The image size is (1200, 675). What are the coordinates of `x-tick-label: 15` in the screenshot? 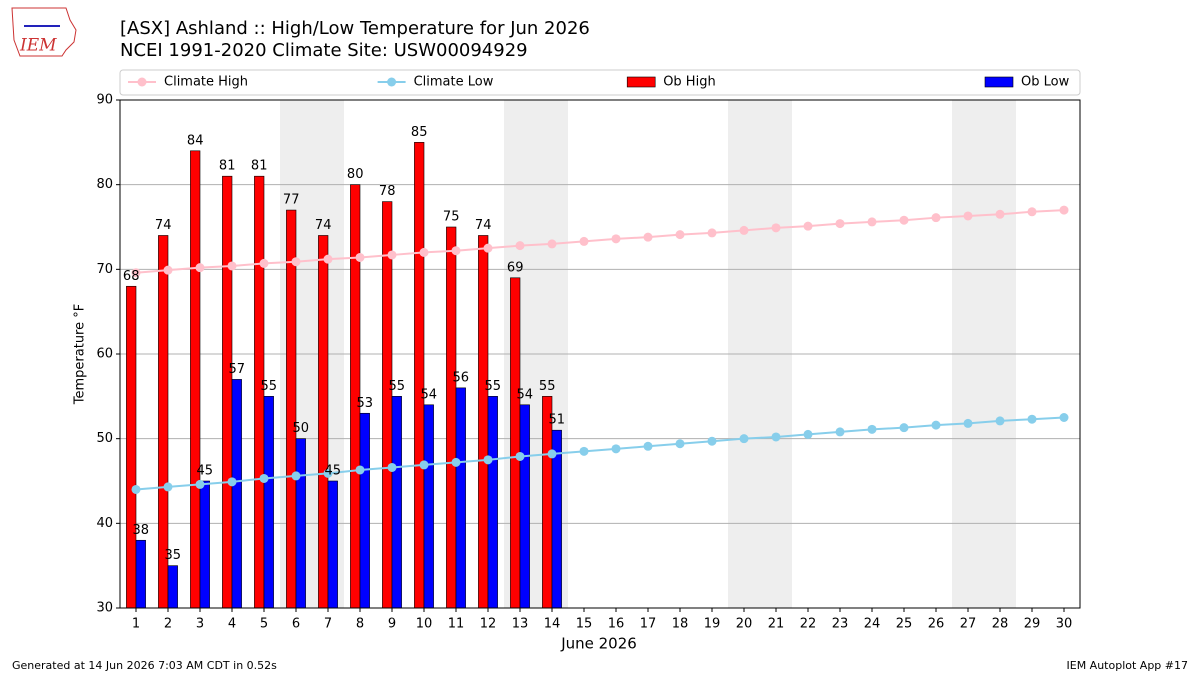 It's located at (584, 624).